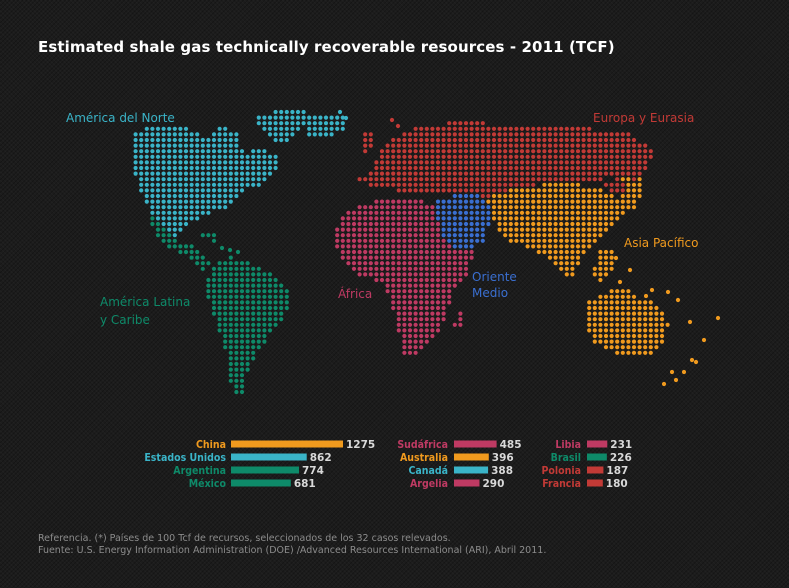  I want to click on bar, so click(261, 483).